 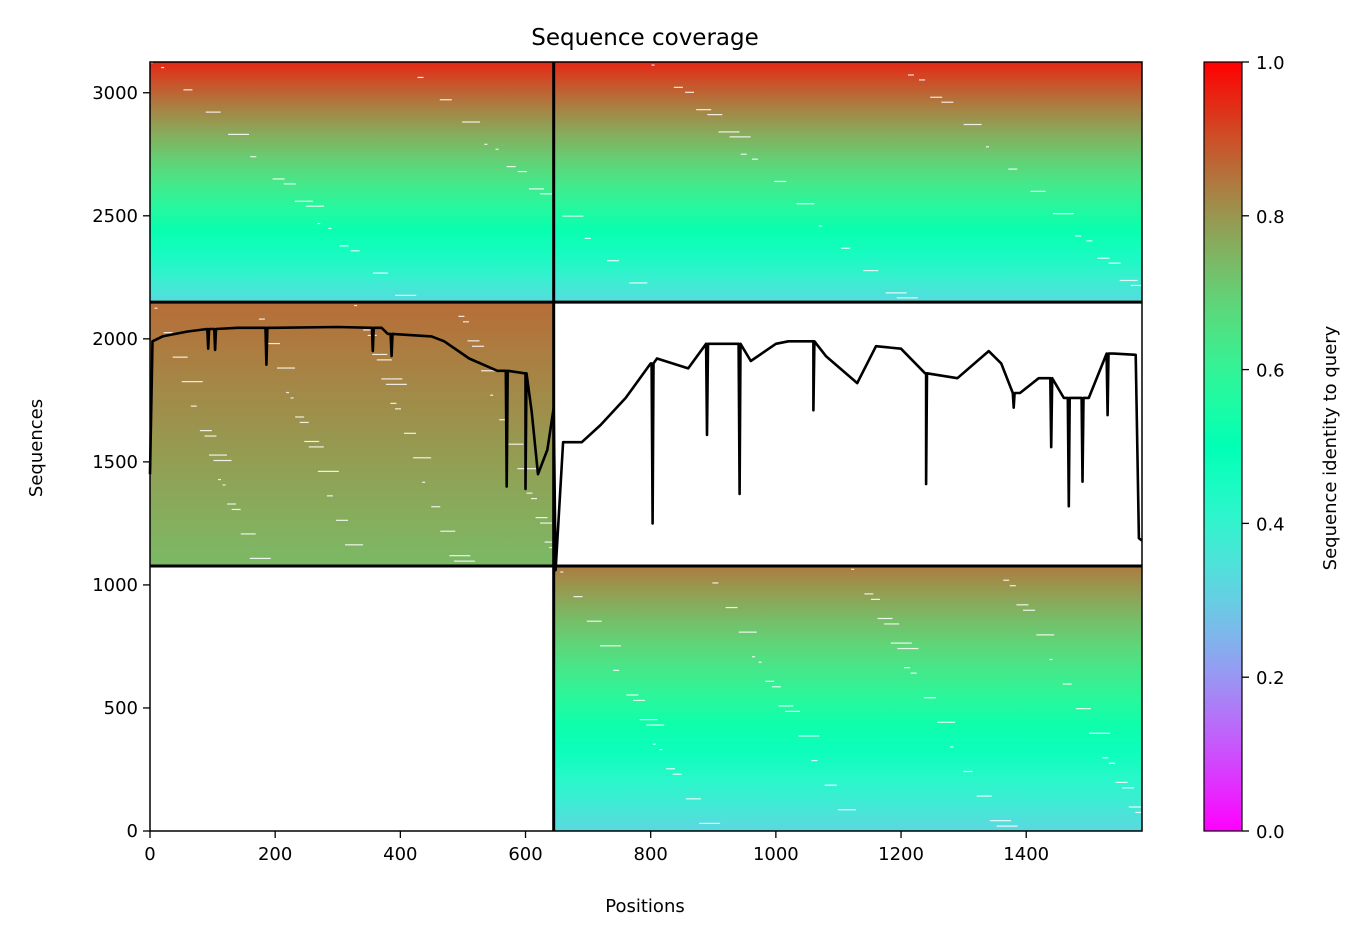 What do you see at coordinates (1270, 217) in the screenshot?
I see `colorbar-tick-label: 0.8` at bounding box center [1270, 217].